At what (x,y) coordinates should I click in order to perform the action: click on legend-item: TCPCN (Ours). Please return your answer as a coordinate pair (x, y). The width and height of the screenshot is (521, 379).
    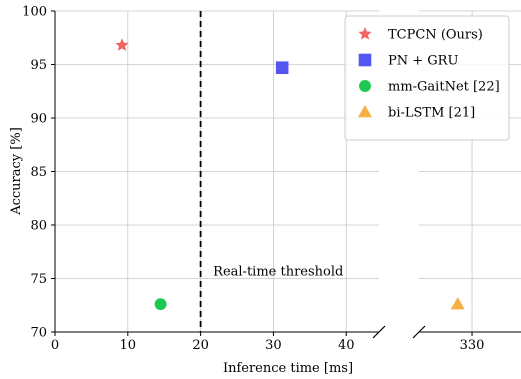
    Looking at the image, I should click on (420, 35).